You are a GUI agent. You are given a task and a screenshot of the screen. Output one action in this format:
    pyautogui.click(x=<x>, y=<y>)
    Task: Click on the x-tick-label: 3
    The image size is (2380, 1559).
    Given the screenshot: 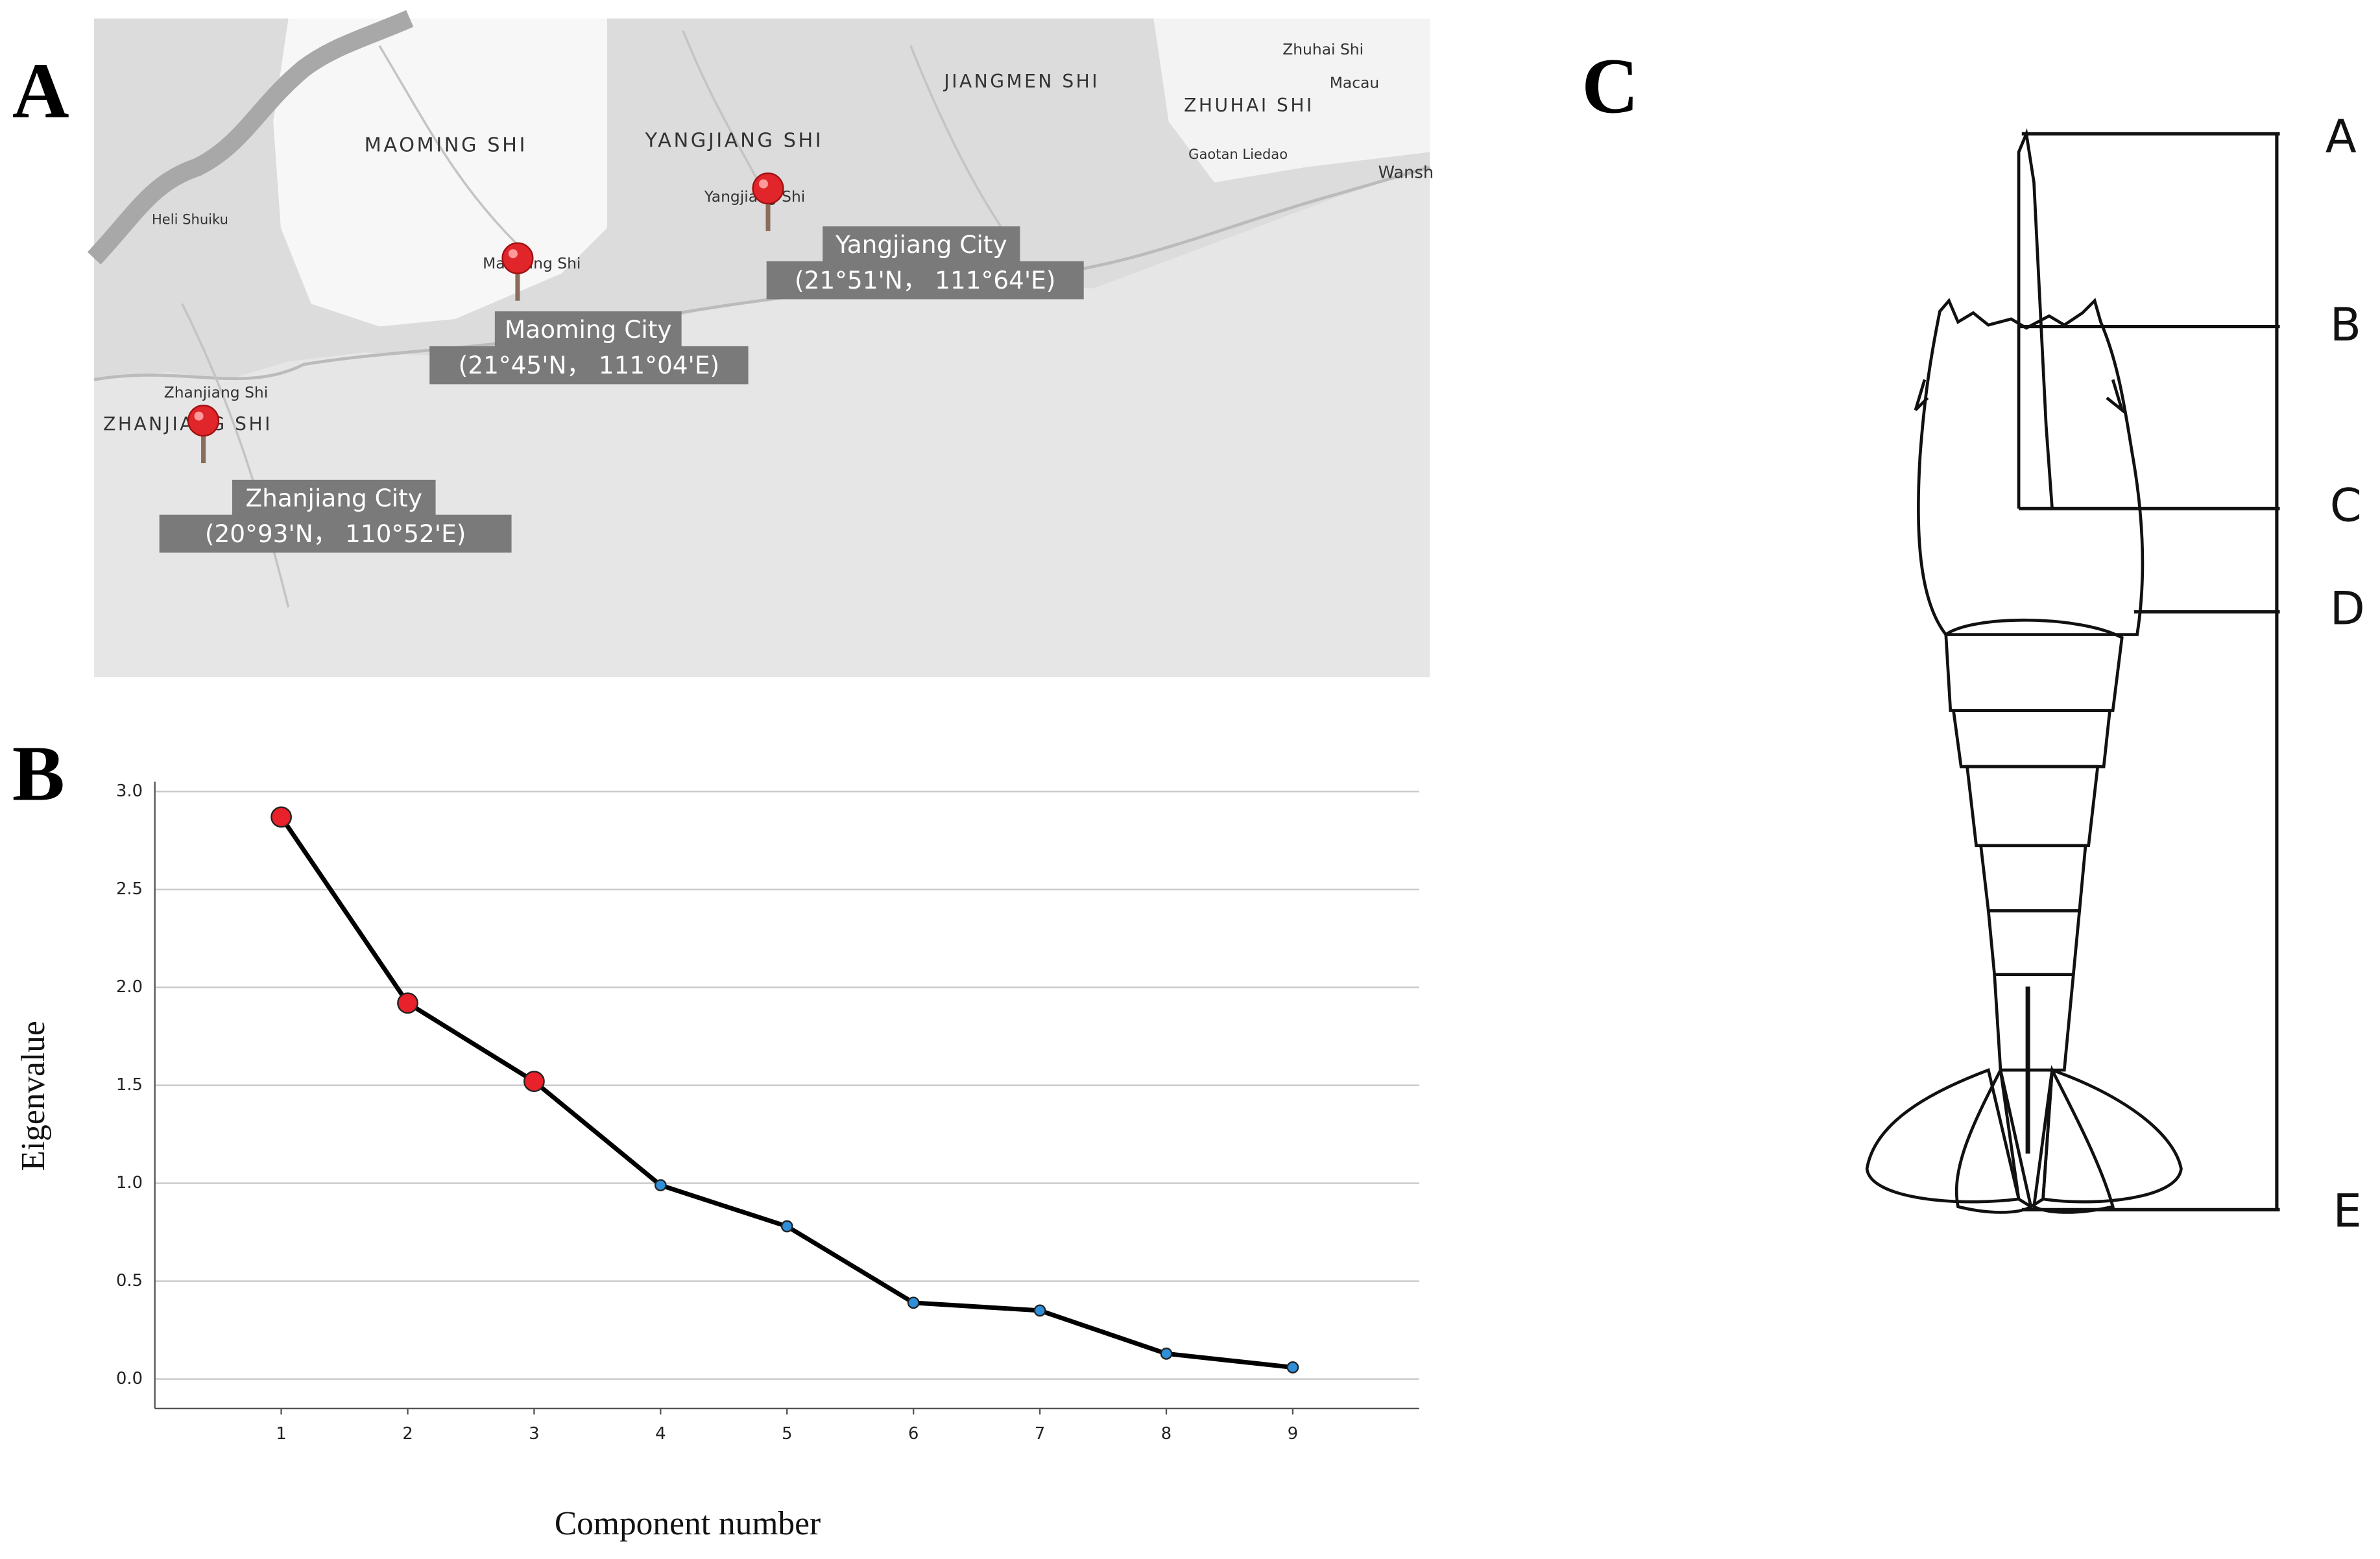 What is the action you would take?
    pyautogui.click(x=534, y=1434)
    